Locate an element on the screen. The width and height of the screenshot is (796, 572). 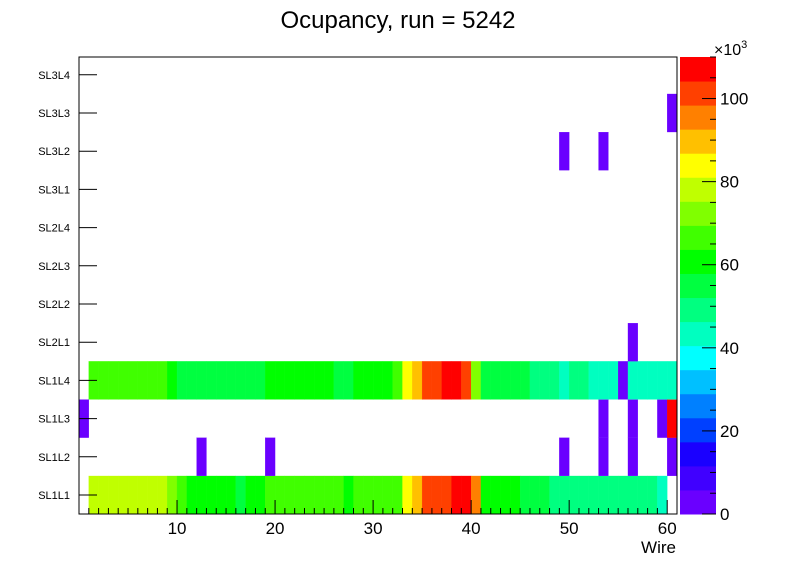
color-scale-exponent: 3 is located at coordinates (744, 45).